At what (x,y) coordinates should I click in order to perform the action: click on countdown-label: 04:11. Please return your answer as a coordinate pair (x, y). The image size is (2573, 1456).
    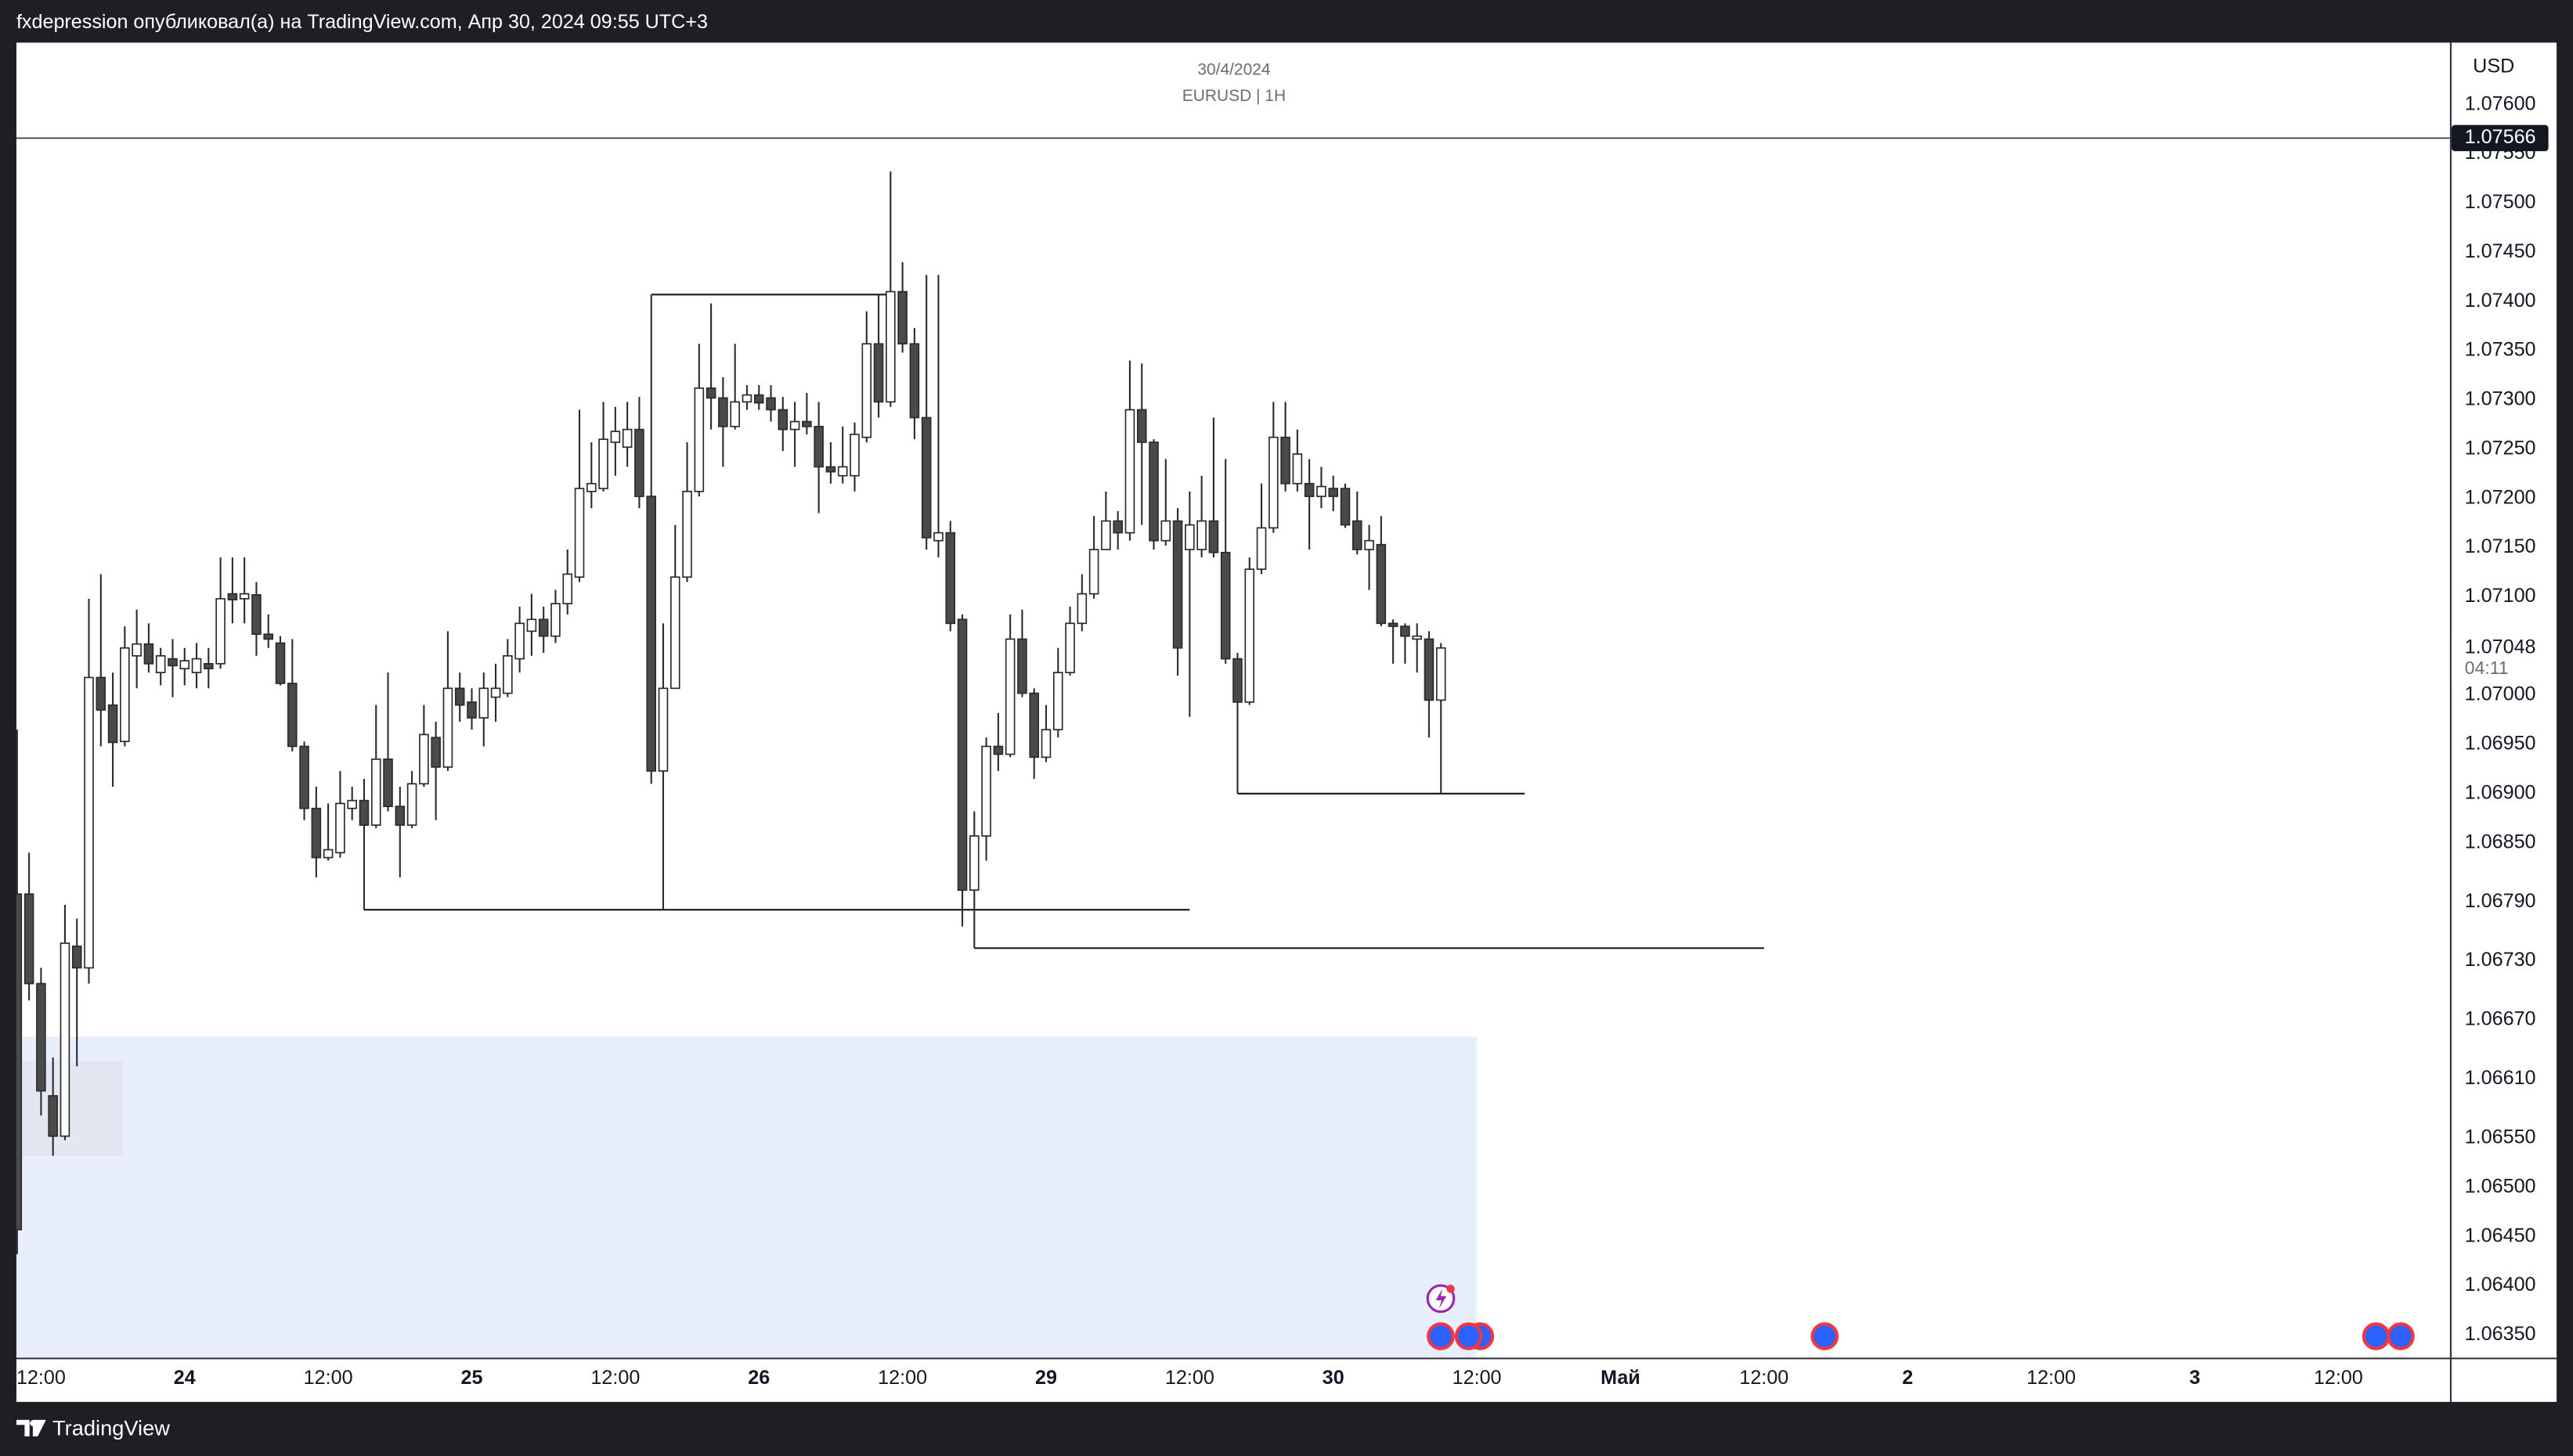
    Looking at the image, I should click on (2487, 668).